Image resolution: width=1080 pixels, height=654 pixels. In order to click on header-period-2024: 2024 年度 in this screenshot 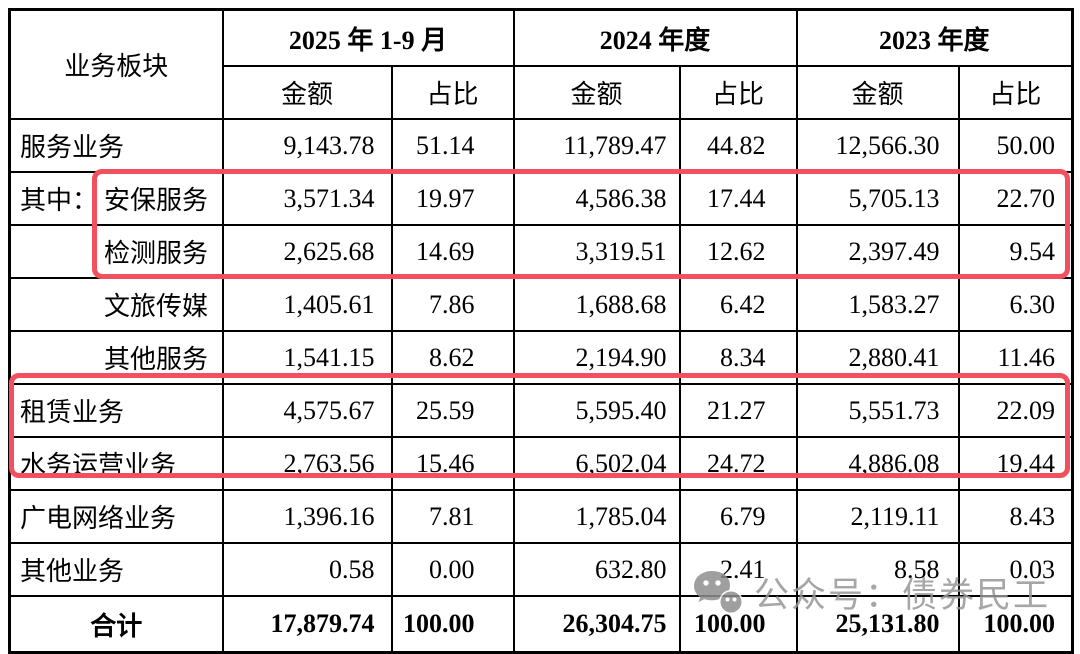, I will do `click(655, 37)`.